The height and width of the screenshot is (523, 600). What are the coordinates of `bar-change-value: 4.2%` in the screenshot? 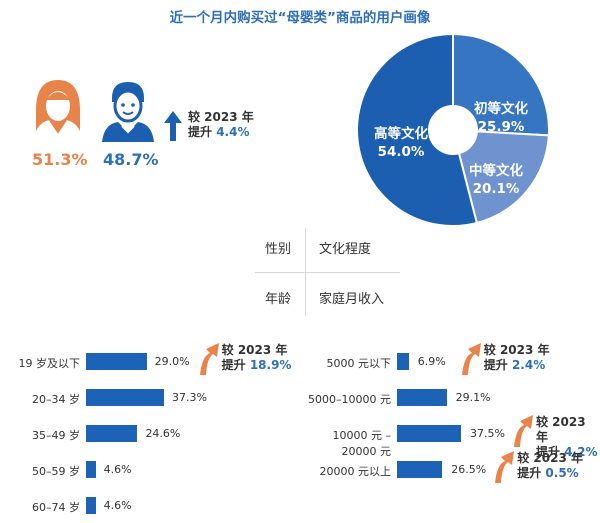 It's located at (581, 452).